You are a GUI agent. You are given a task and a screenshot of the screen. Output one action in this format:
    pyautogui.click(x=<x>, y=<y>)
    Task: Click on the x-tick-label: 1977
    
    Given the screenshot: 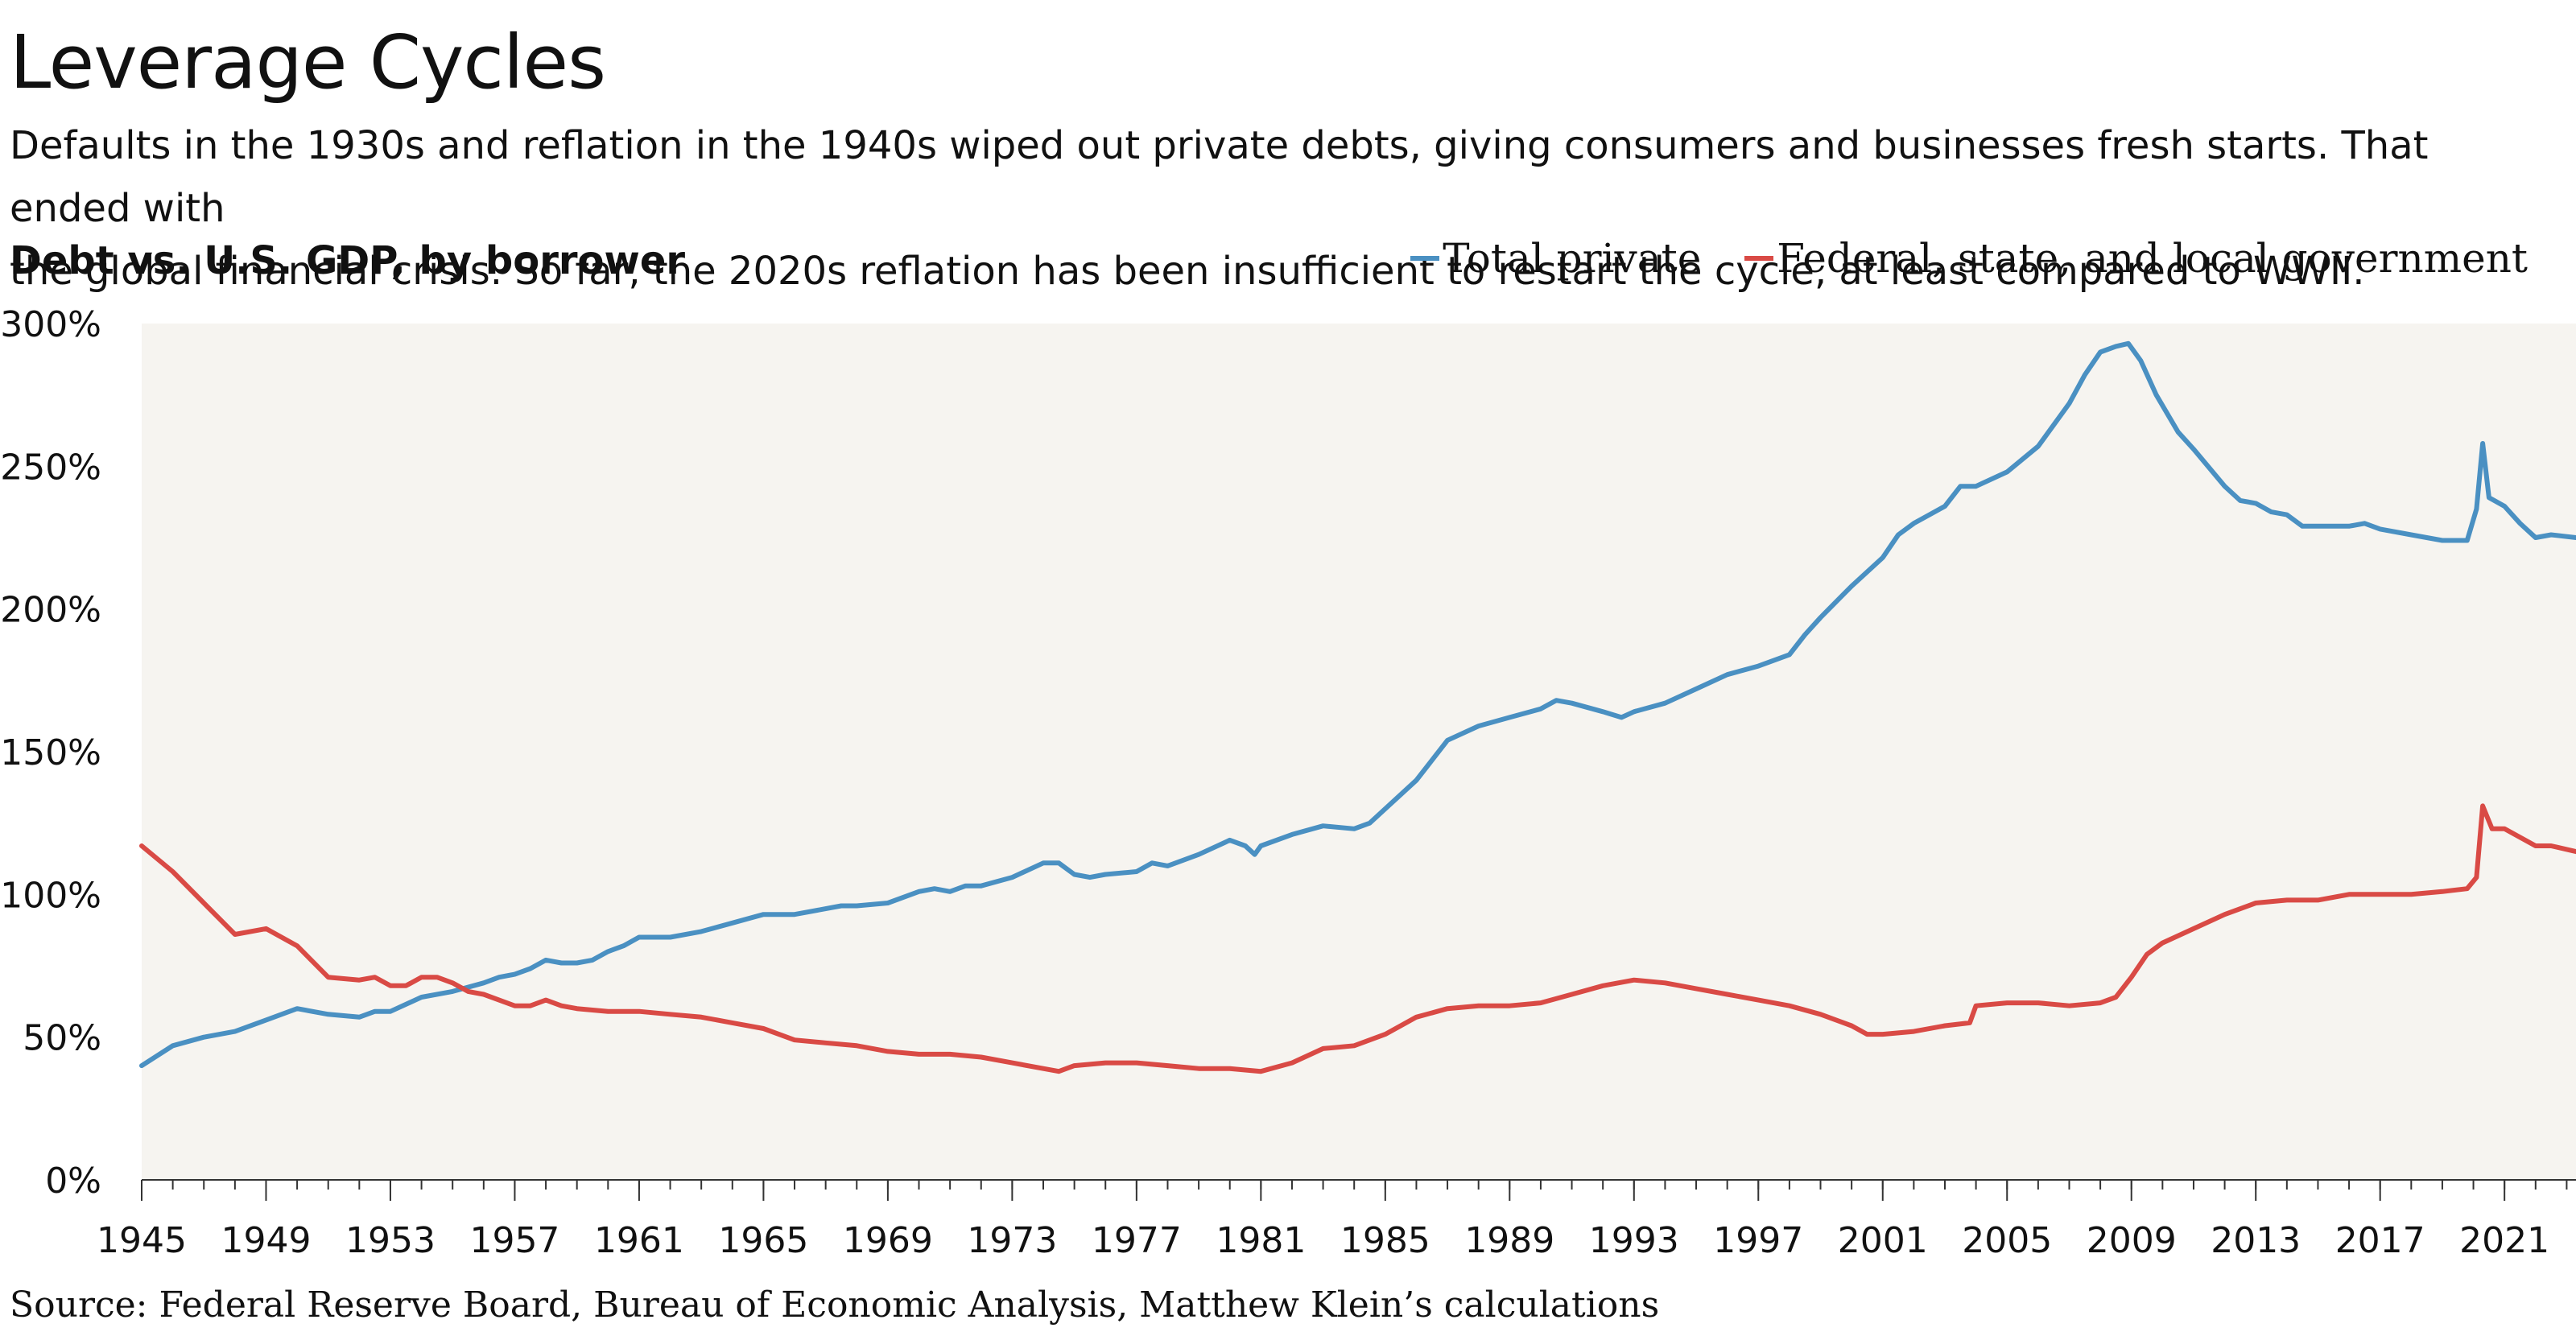 What is the action you would take?
    pyautogui.click(x=1137, y=1240)
    